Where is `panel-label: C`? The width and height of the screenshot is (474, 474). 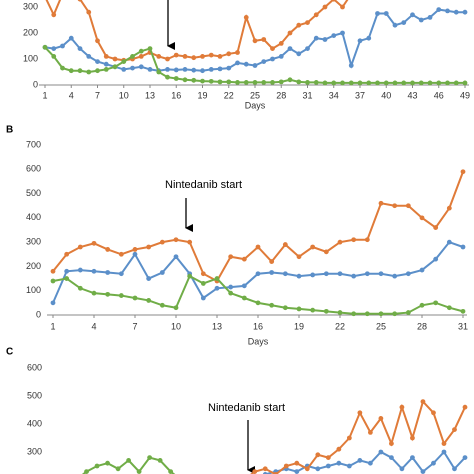
panel-label: C is located at coordinates (9, 352).